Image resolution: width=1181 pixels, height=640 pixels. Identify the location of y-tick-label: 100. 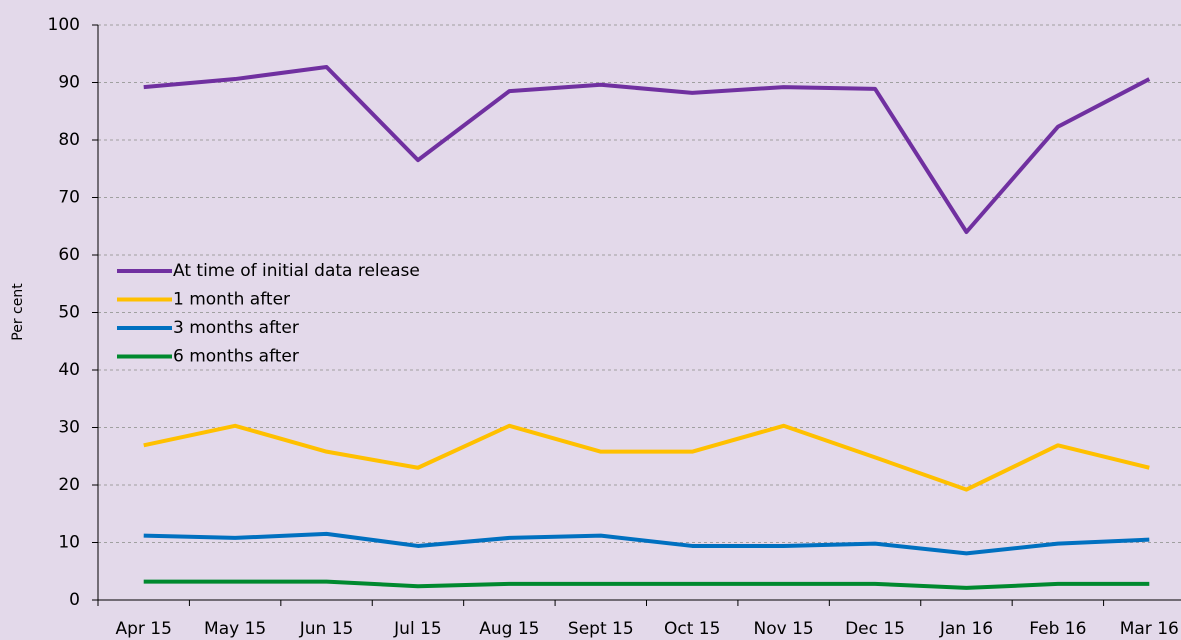
(64, 25).